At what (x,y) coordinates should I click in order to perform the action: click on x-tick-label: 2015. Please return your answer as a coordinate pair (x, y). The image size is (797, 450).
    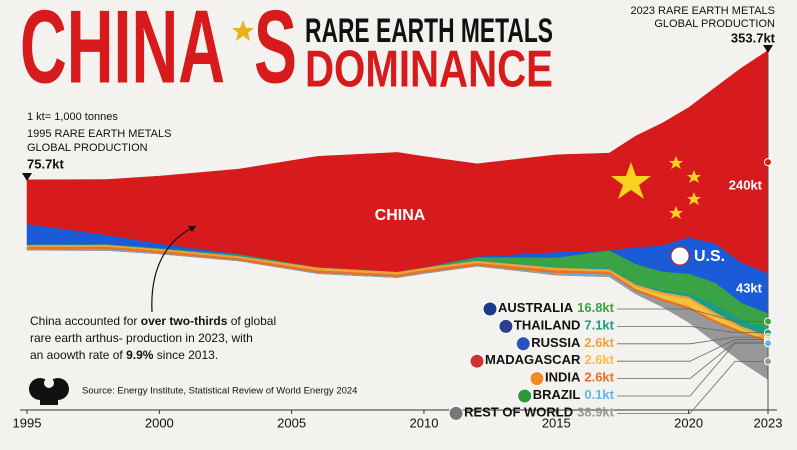
    Looking at the image, I should click on (556, 422).